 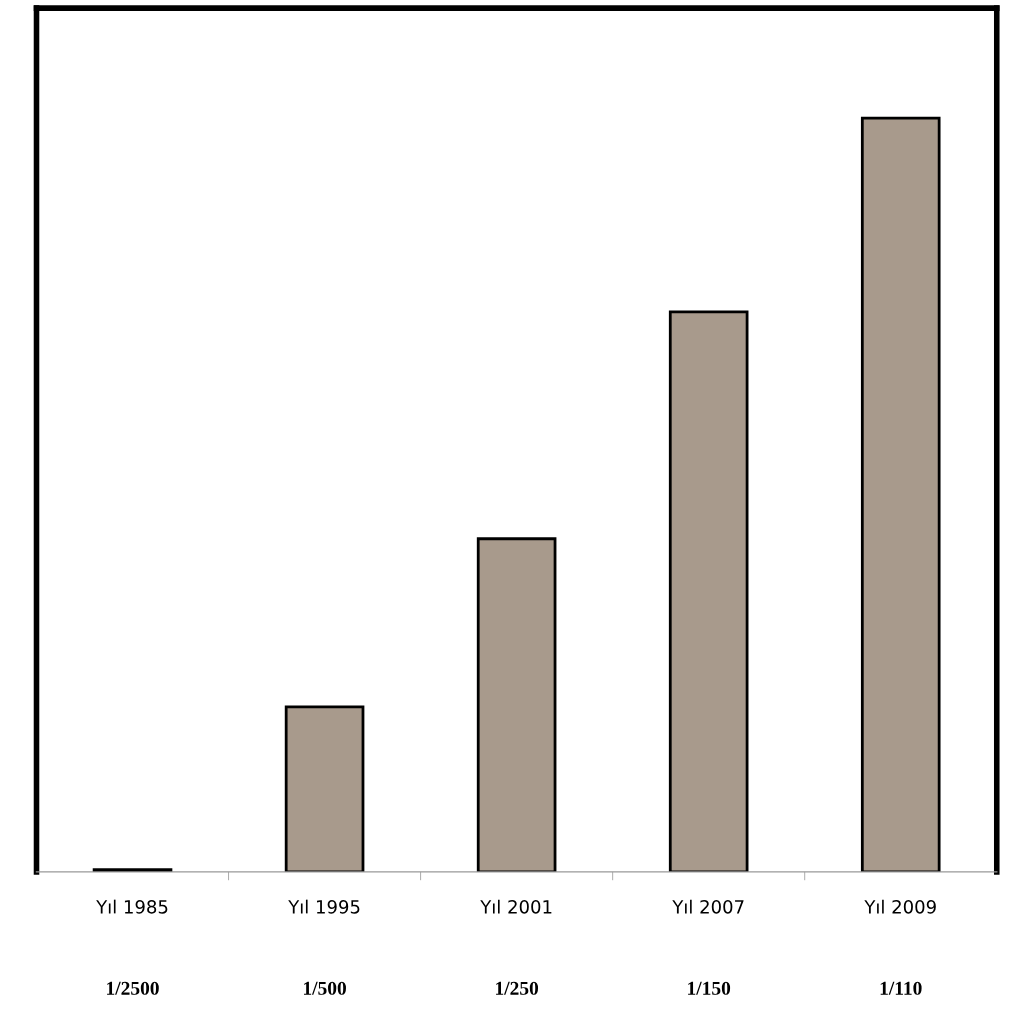 What do you see at coordinates (901, 988) in the screenshot?
I see `text: 1/110` at bounding box center [901, 988].